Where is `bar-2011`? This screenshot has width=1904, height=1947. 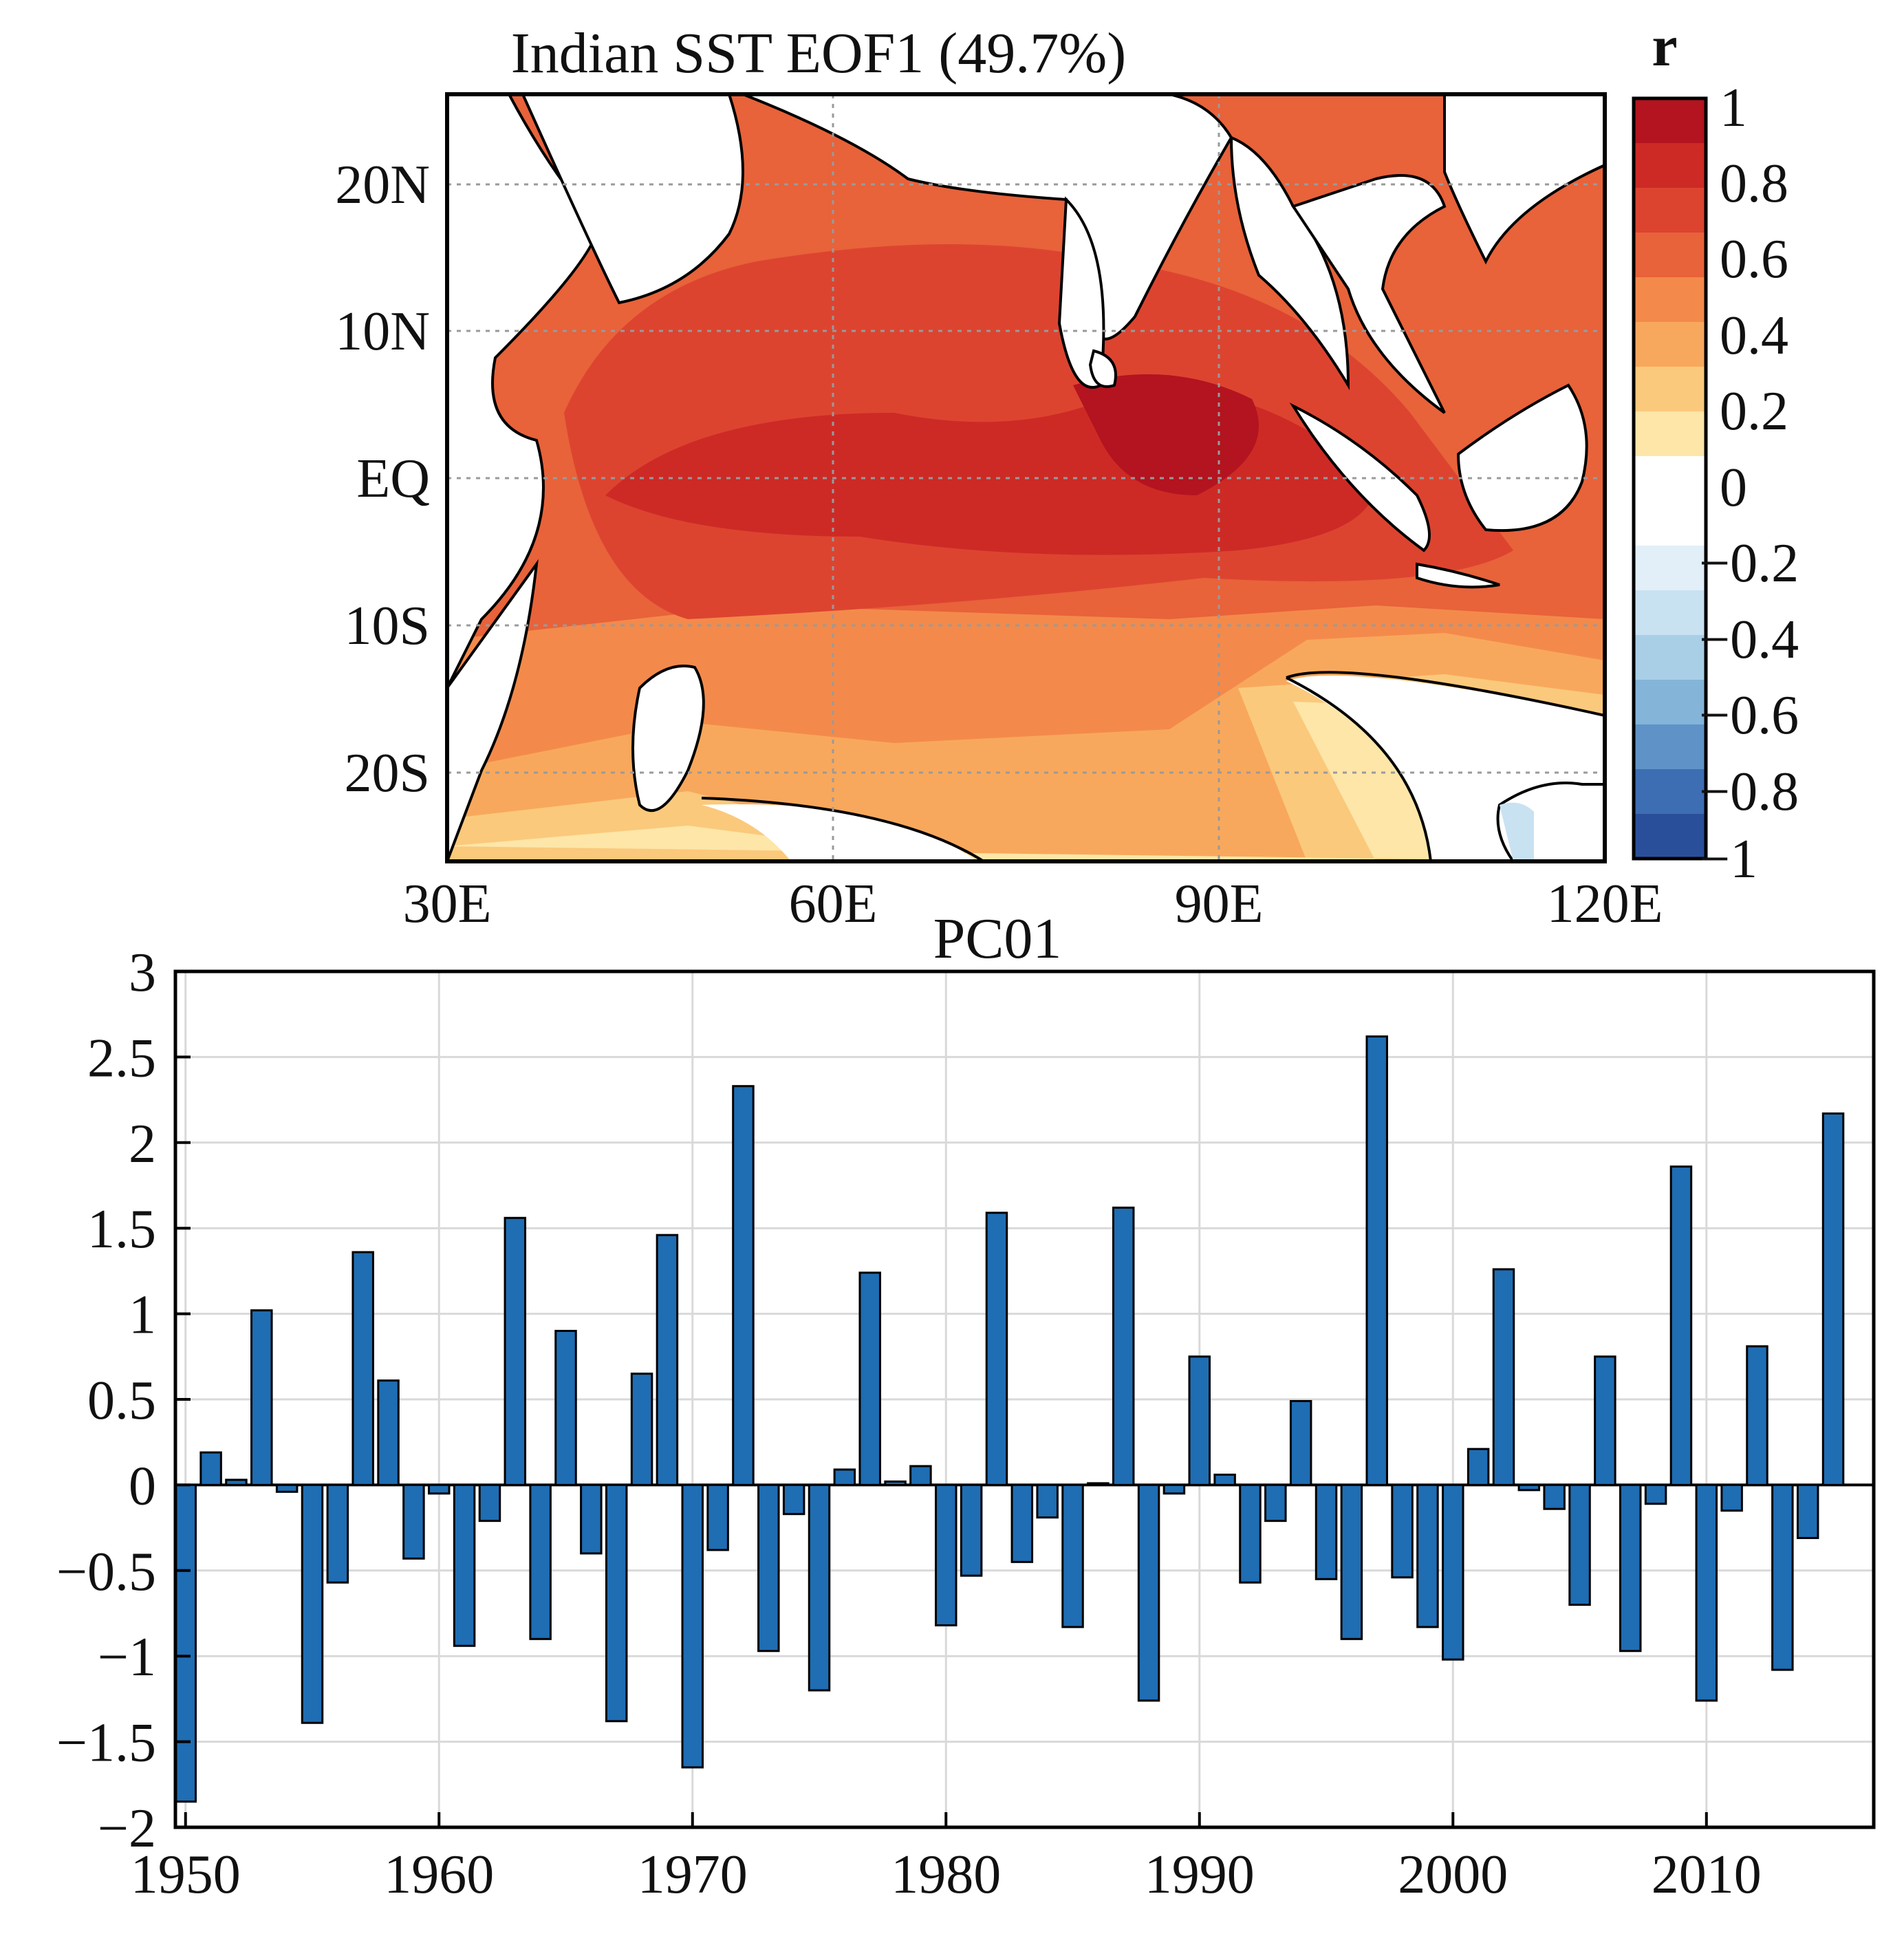
bar-2011 is located at coordinates (1731, 1497).